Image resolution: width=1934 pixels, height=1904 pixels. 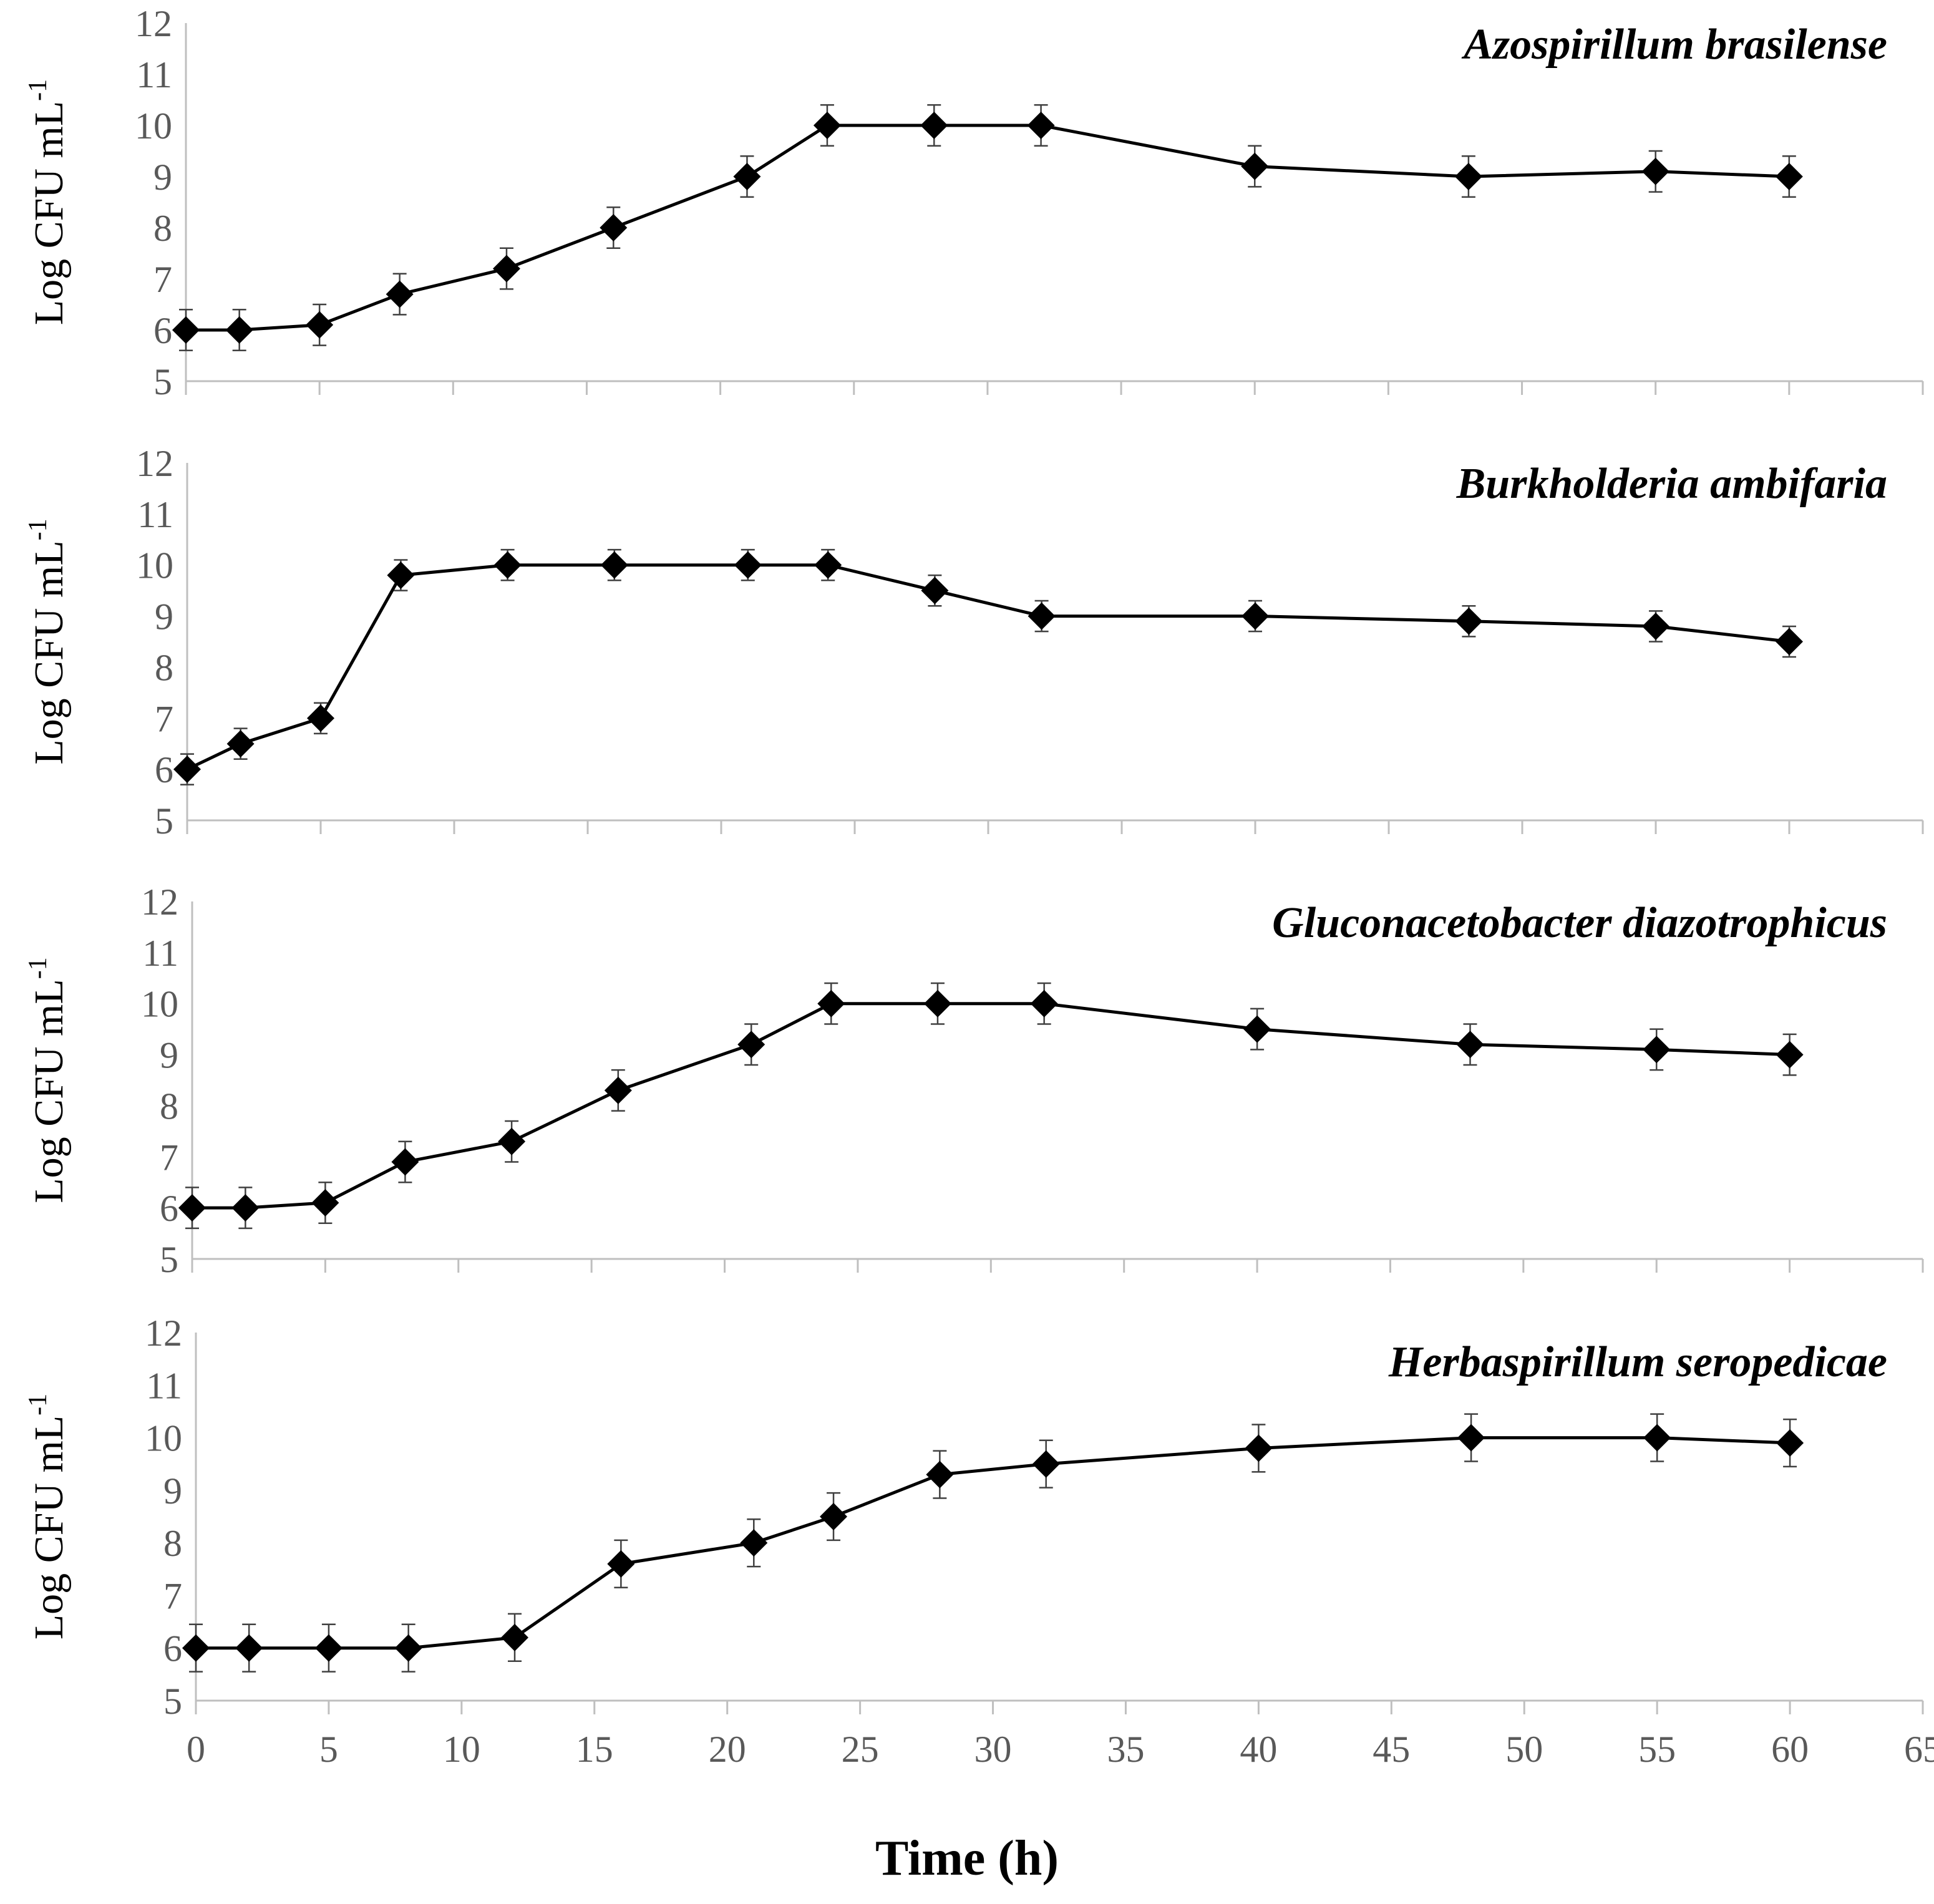 I want to click on panel-title: Herbaspirillum seropedicae, so click(x=1637, y=1362).